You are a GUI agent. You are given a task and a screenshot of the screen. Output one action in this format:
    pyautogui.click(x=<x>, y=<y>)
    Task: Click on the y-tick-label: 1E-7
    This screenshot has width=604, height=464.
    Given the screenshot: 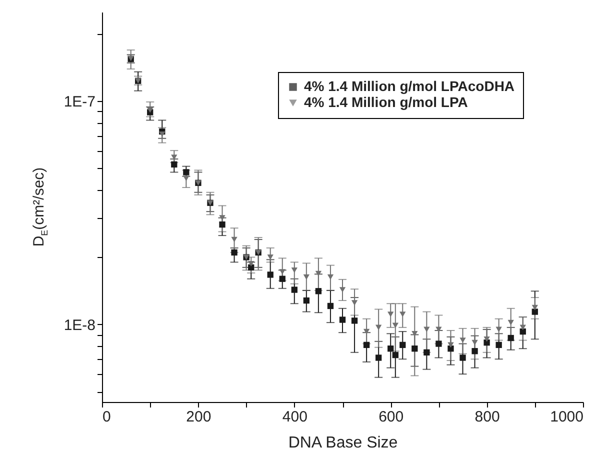 What is the action you would take?
    pyautogui.click(x=80, y=101)
    